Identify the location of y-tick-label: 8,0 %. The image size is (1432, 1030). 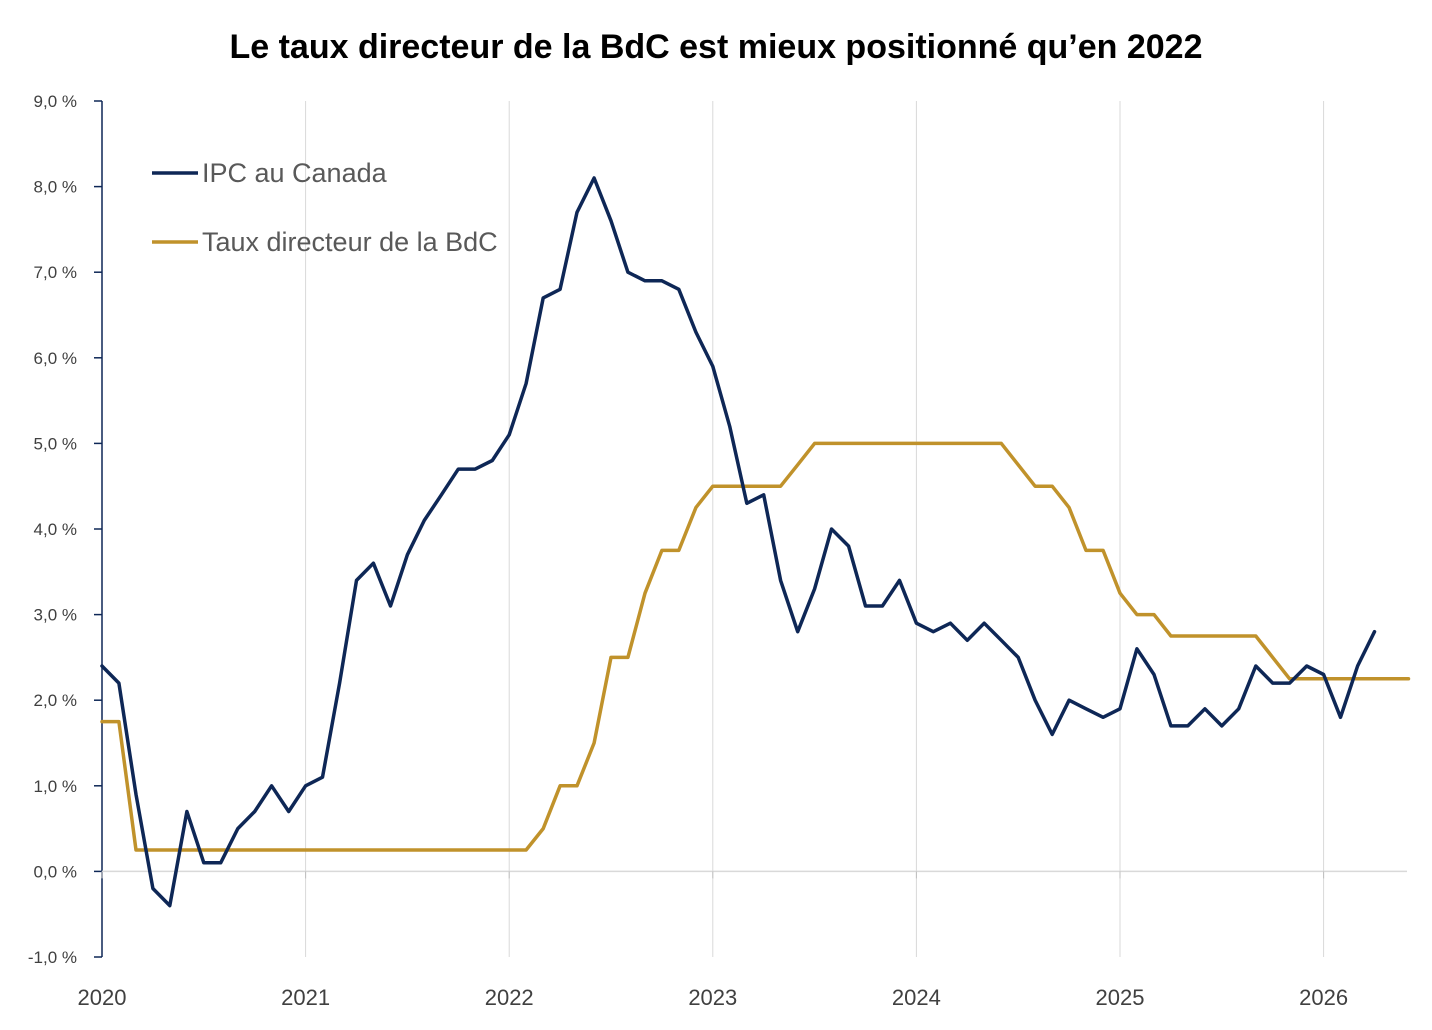
(55, 187).